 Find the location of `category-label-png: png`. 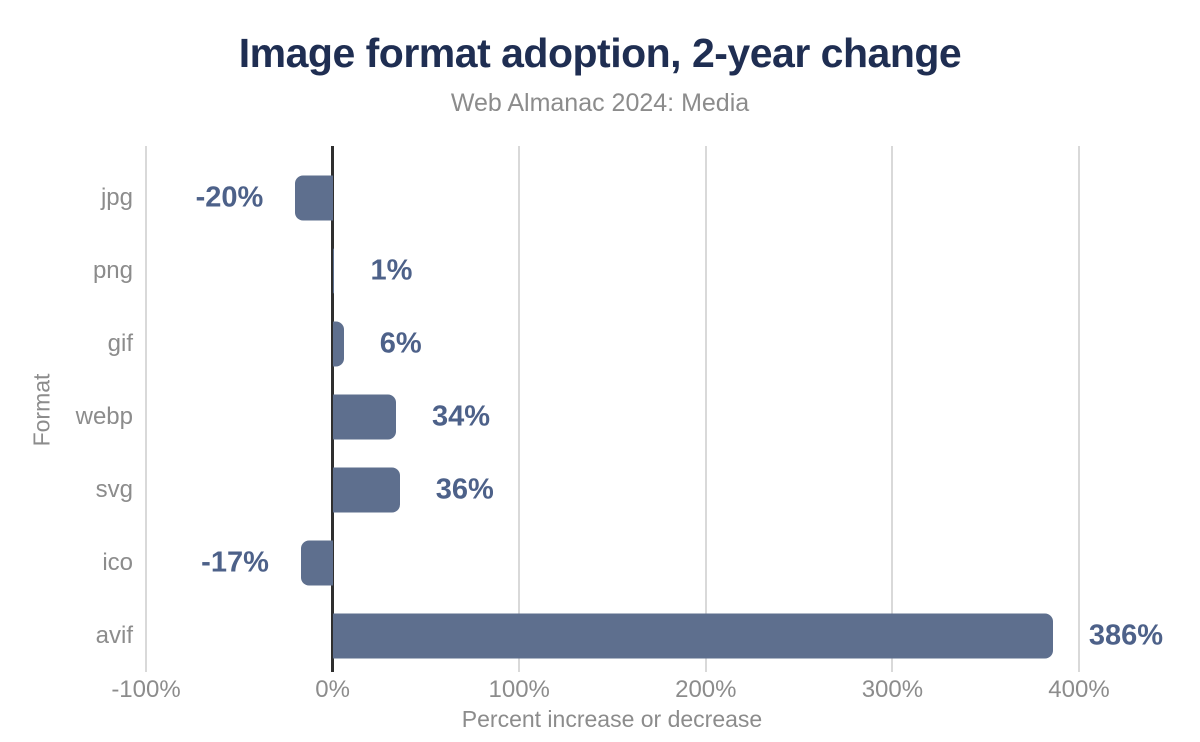

category-label-png: png is located at coordinates (112, 270).